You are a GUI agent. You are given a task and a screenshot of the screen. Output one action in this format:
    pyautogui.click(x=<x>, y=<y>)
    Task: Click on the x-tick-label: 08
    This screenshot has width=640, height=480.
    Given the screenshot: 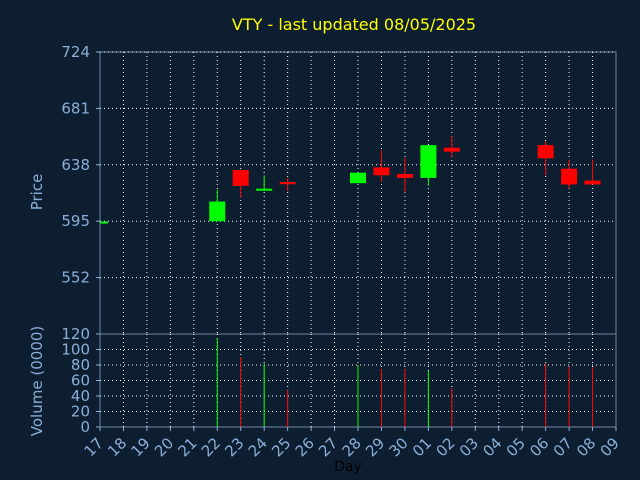 What is the action you would take?
    pyautogui.click(x=586, y=447)
    